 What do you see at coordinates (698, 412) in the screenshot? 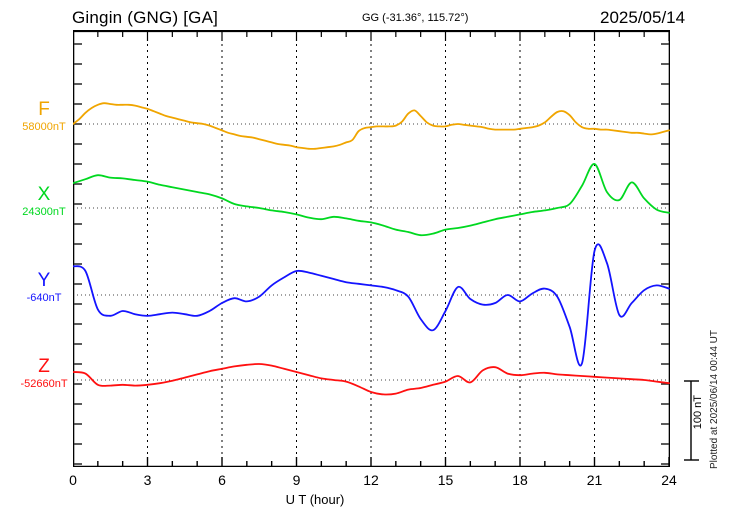
I see `scale-bar-label: 100 nT` at bounding box center [698, 412].